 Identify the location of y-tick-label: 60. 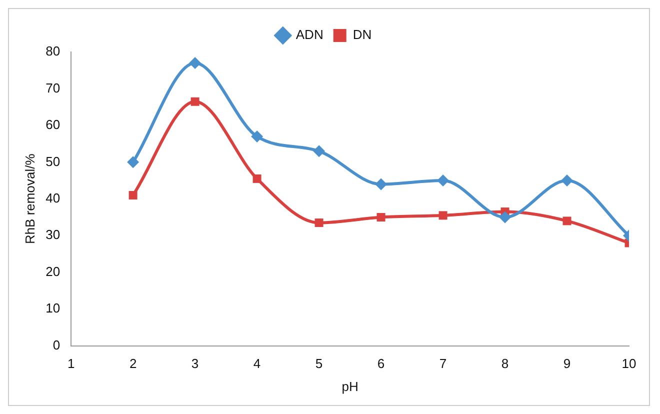
(53, 124).